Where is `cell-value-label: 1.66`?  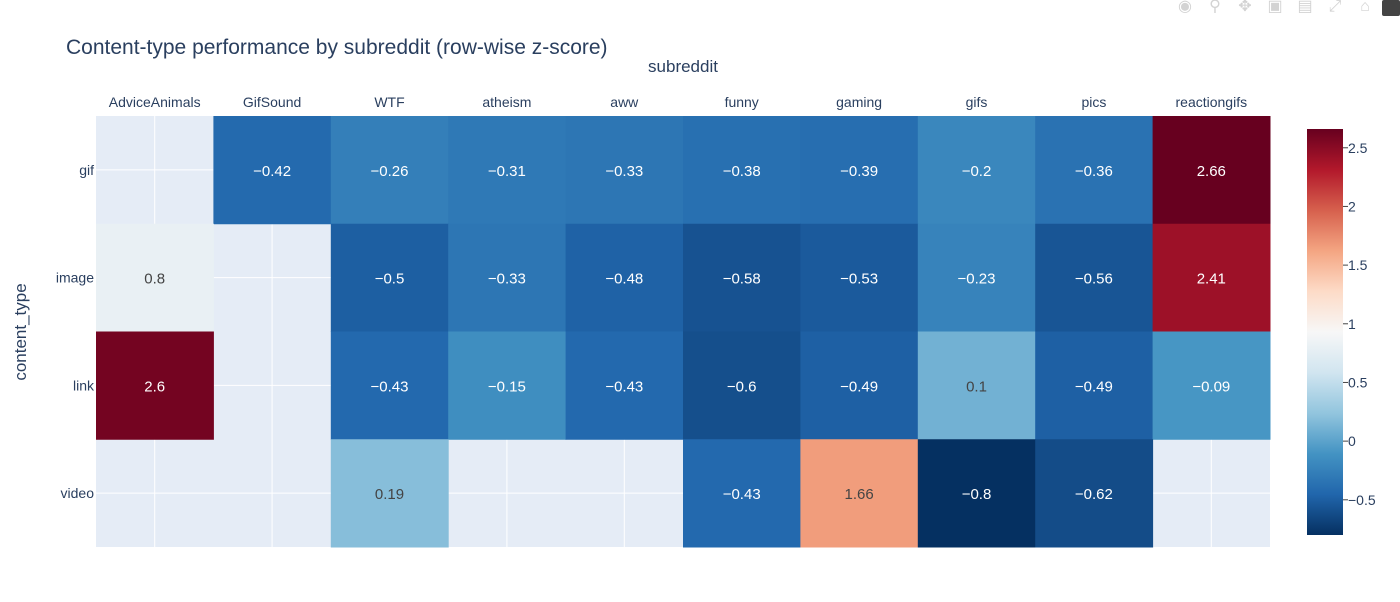 cell-value-label: 1.66 is located at coordinates (858, 494).